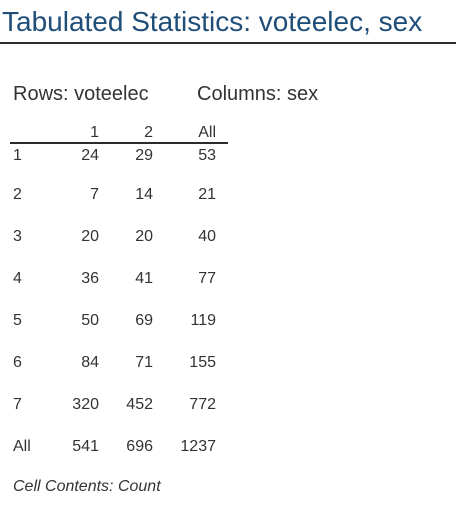 Image resolution: width=456 pixels, height=514 pixels. What do you see at coordinates (90, 155) in the screenshot?
I see `table-cell: 24` at bounding box center [90, 155].